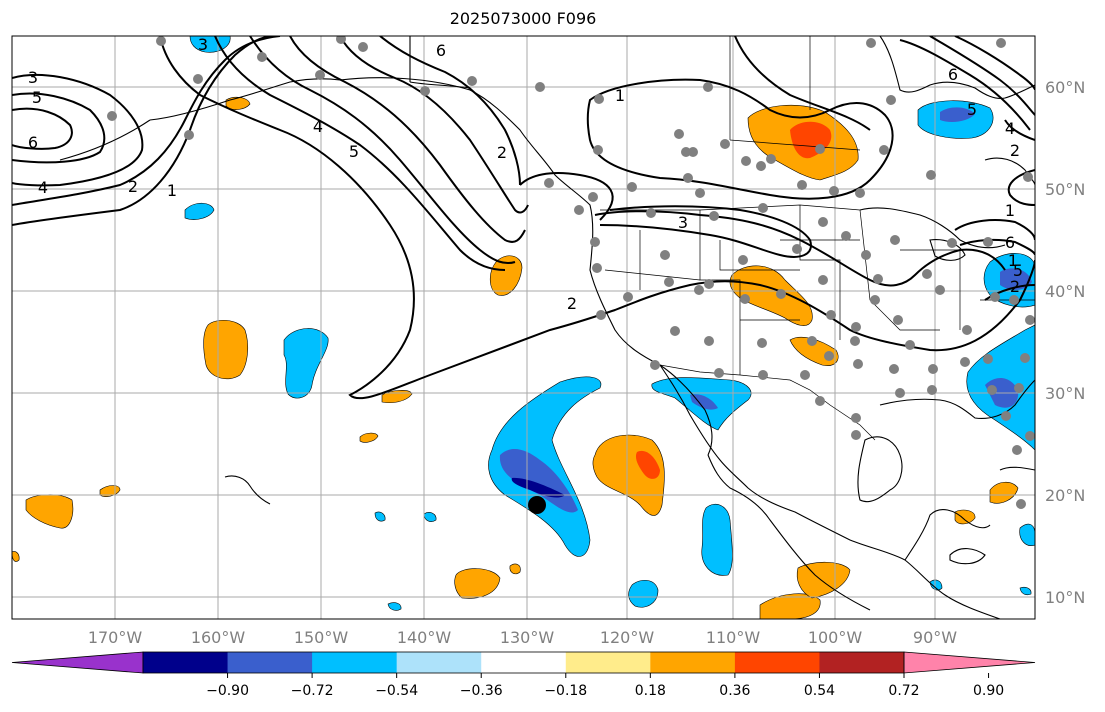  I want to click on lon-label: 150°W, so click(321, 637).